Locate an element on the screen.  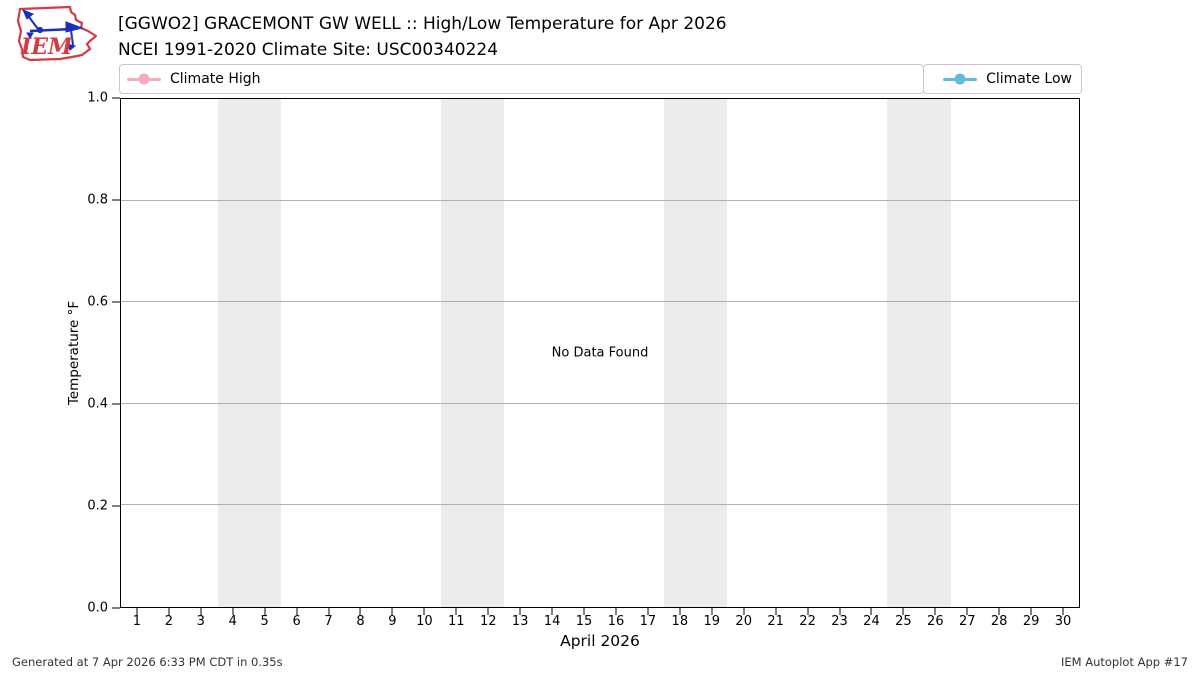
legend-entry-climate-low: Climate Low is located at coordinates (1007, 79).